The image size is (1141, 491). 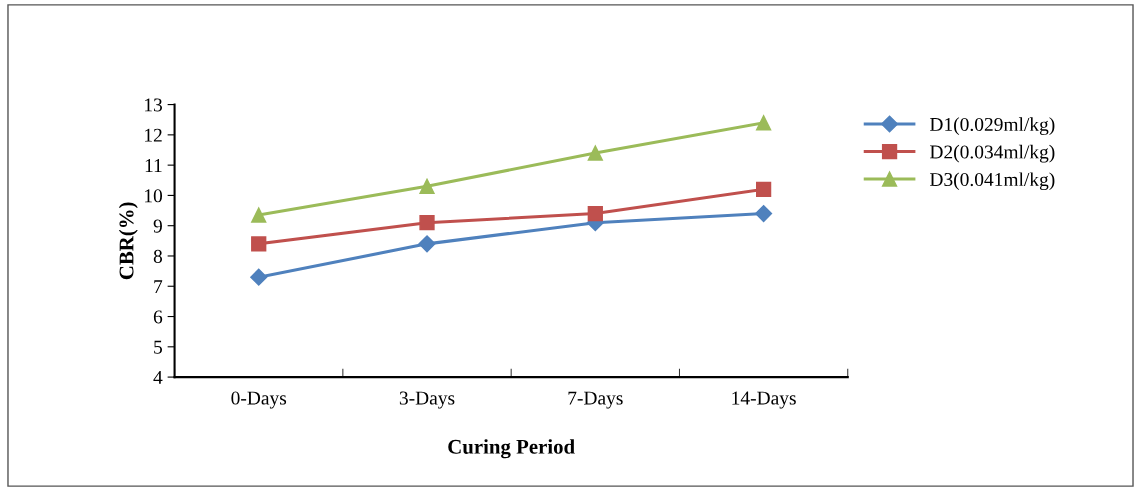 What do you see at coordinates (158, 286) in the screenshot?
I see `y-tick-label: 7` at bounding box center [158, 286].